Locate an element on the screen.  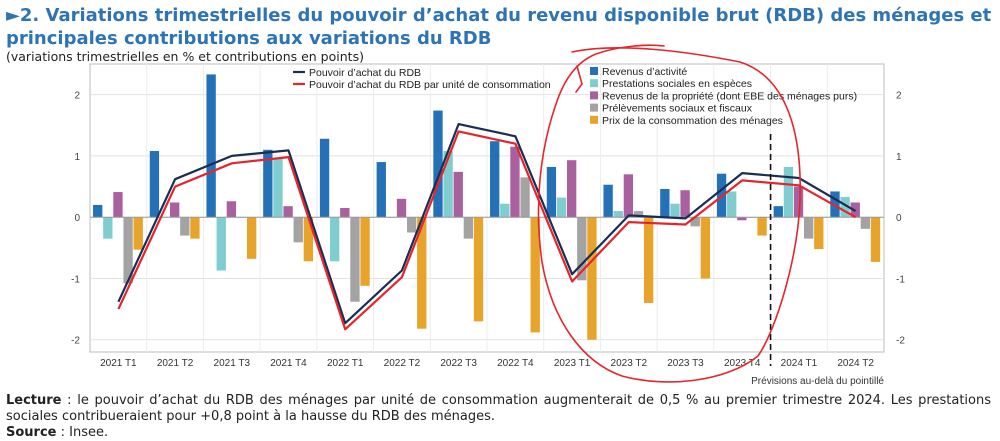
x-tick-label: 2021 T4 is located at coordinates (288, 363).